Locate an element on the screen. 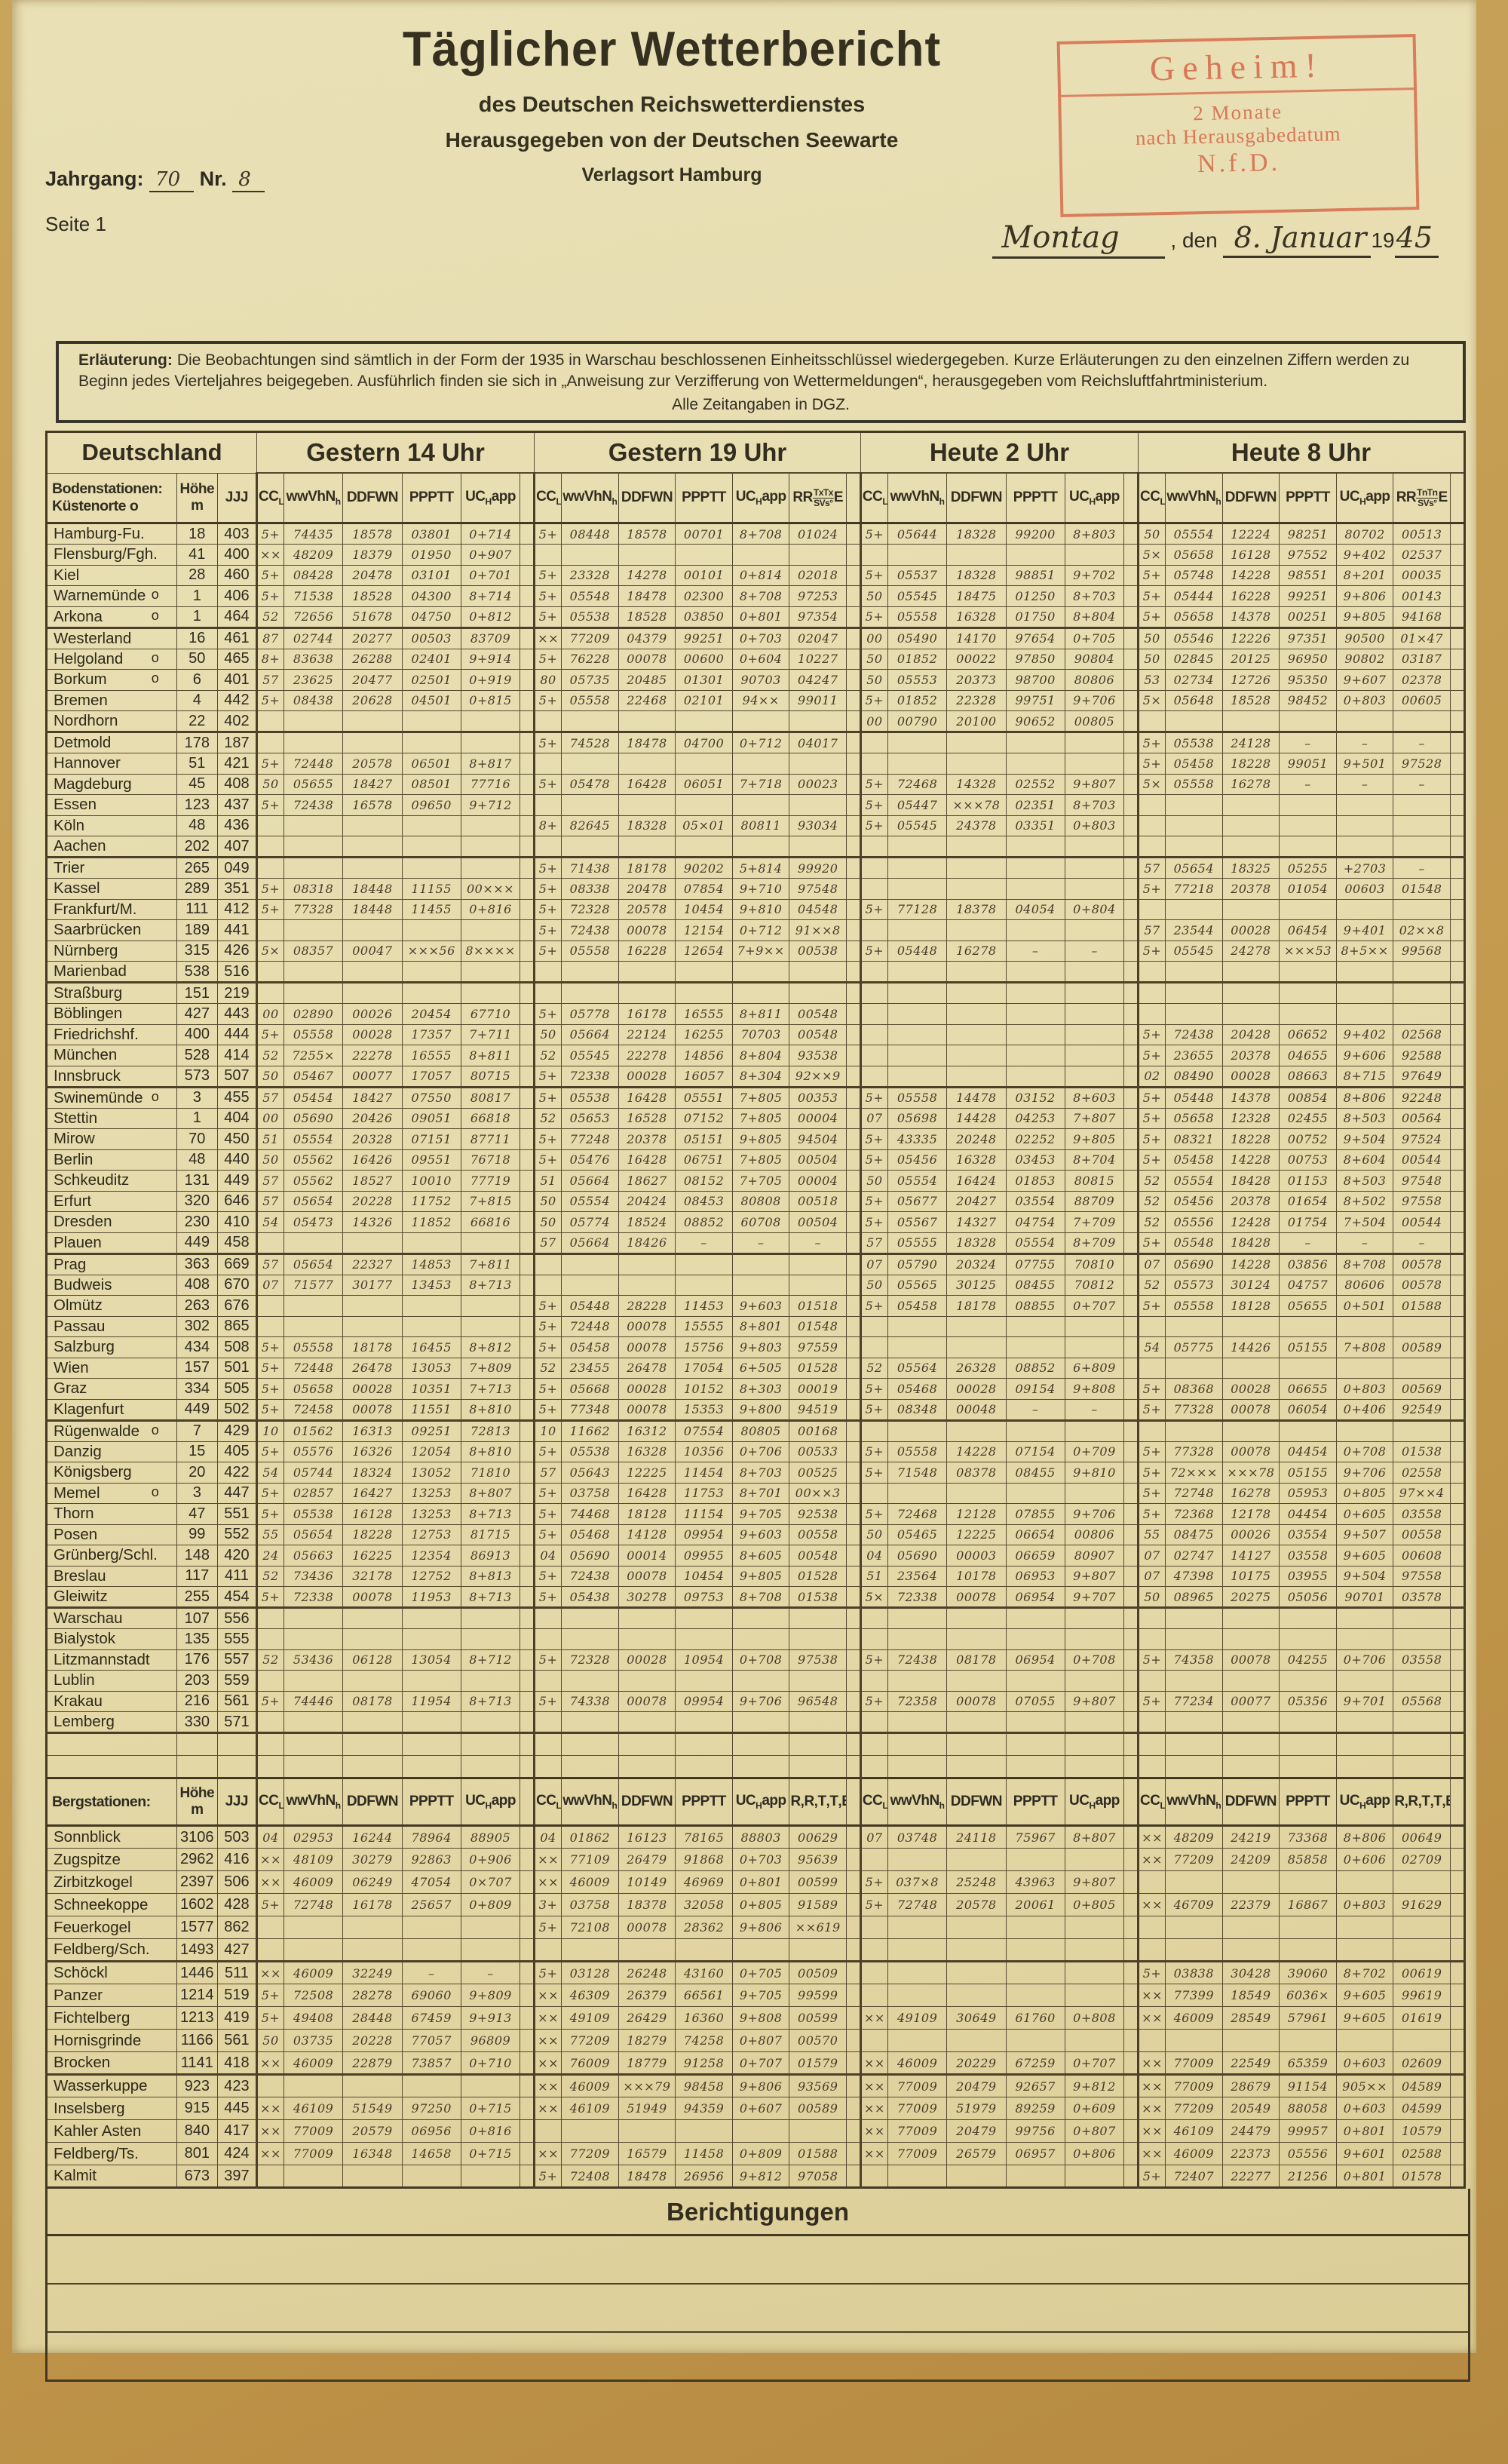 The image size is (1508, 2464). observation-cell: 86913 is located at coordinates (490, 1555).